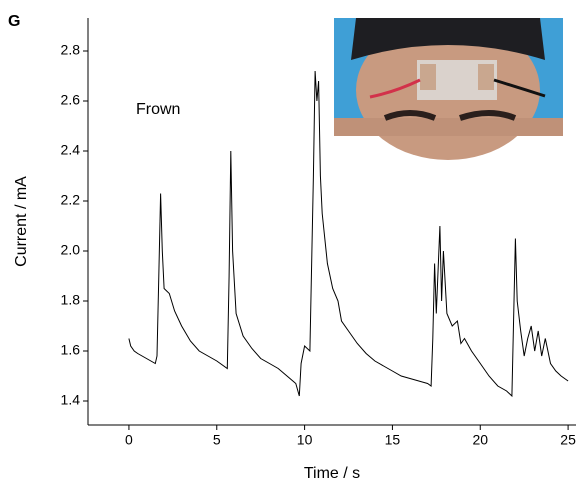 This screenshot has width=581, height=489. Describe the element at coordinates (217, 440) in the screenshot. I see `x-tick-label: 5` at that location.